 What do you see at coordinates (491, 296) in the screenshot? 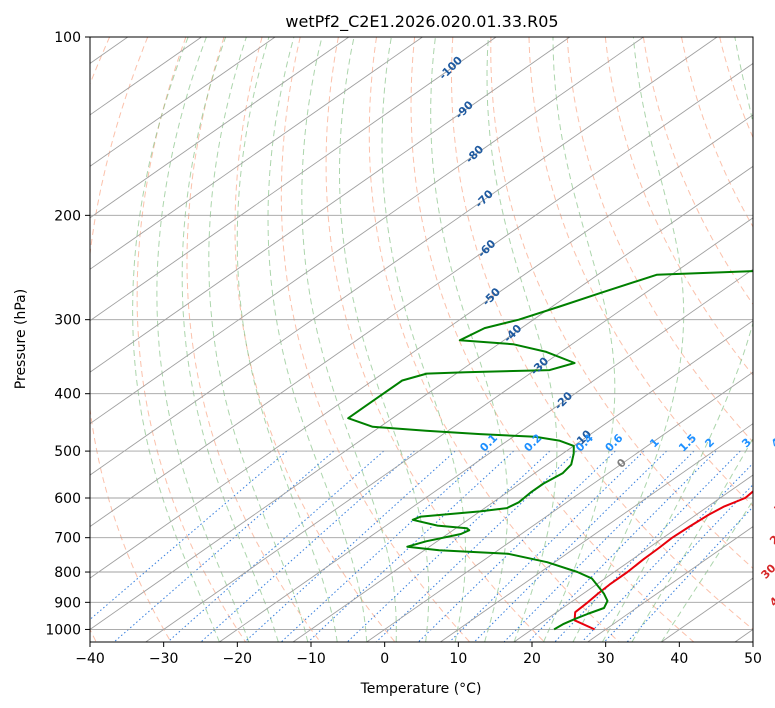
I see `isotherm-label: -50` at bounding box center [491, 296].